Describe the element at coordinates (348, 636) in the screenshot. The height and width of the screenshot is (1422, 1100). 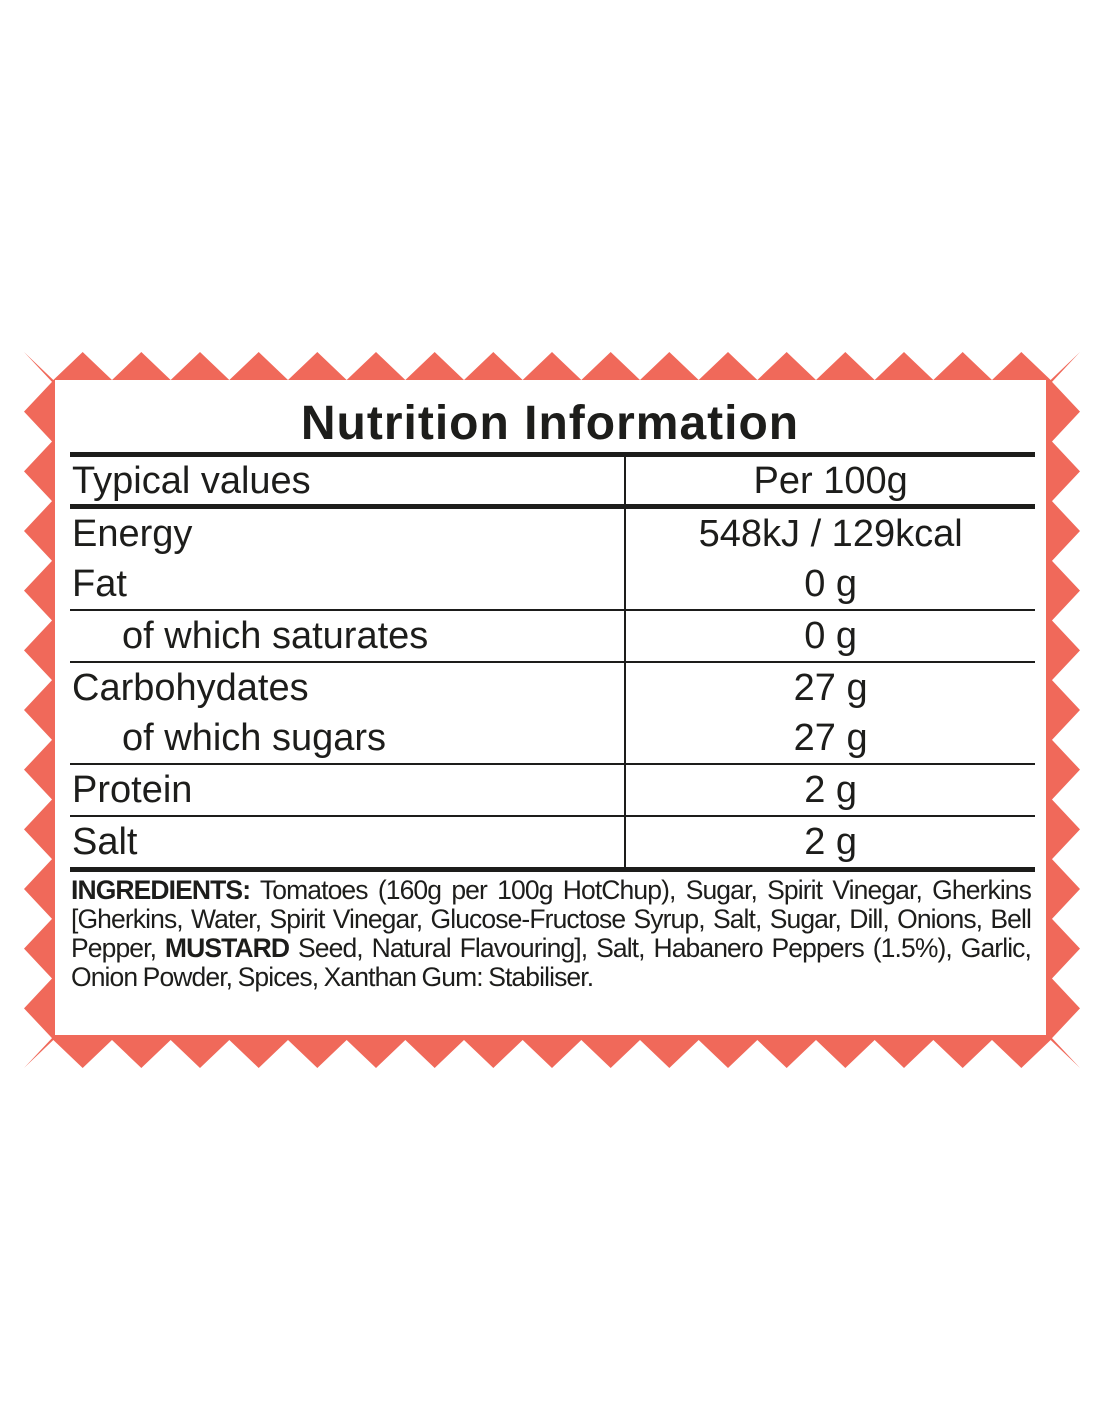
I see `nutrient-label: of which saturates` at that location.